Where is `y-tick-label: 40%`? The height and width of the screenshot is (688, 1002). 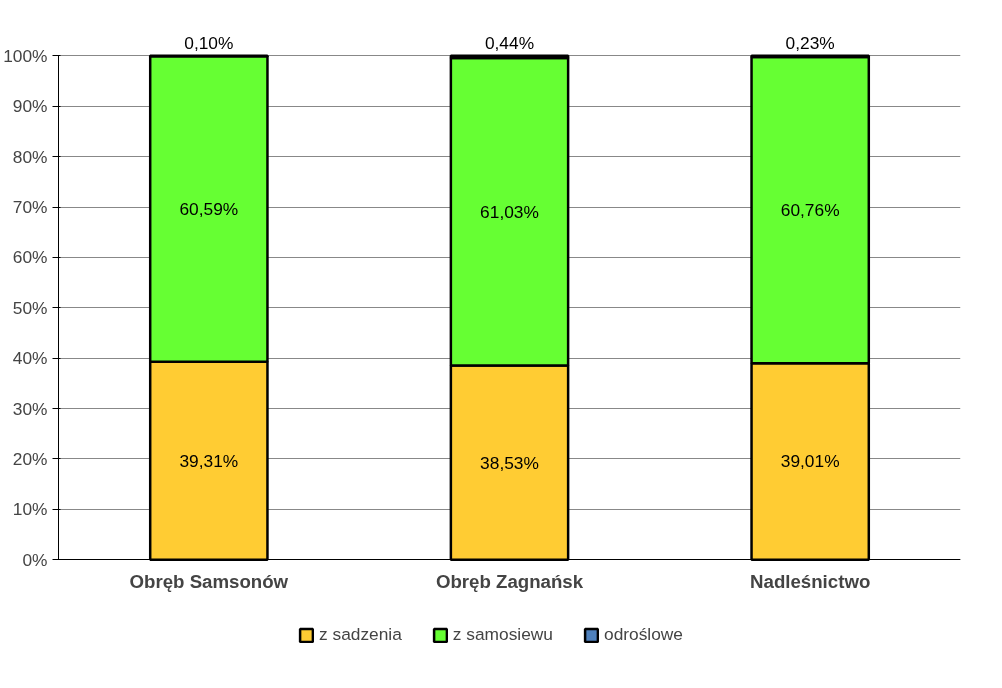 y-tick-label: 40% is located at coordinates (30, 358).